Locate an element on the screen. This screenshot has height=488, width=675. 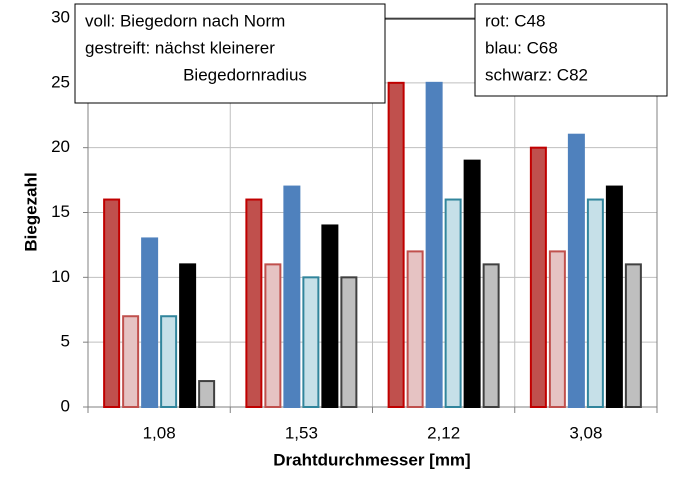
annotation-text: rot: C48 is located at coordinates (515, 20).